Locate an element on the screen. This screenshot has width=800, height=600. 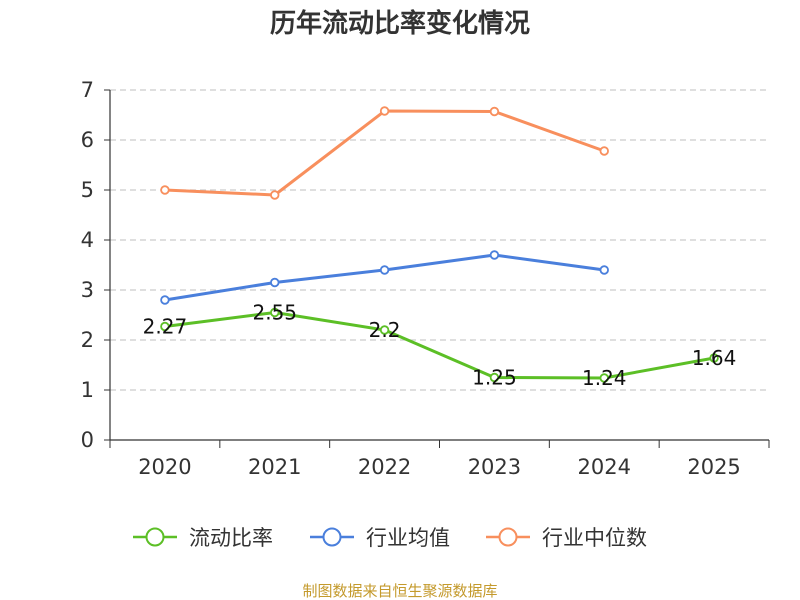
y-tick-label: 3 is located at coordinates (87, 290).